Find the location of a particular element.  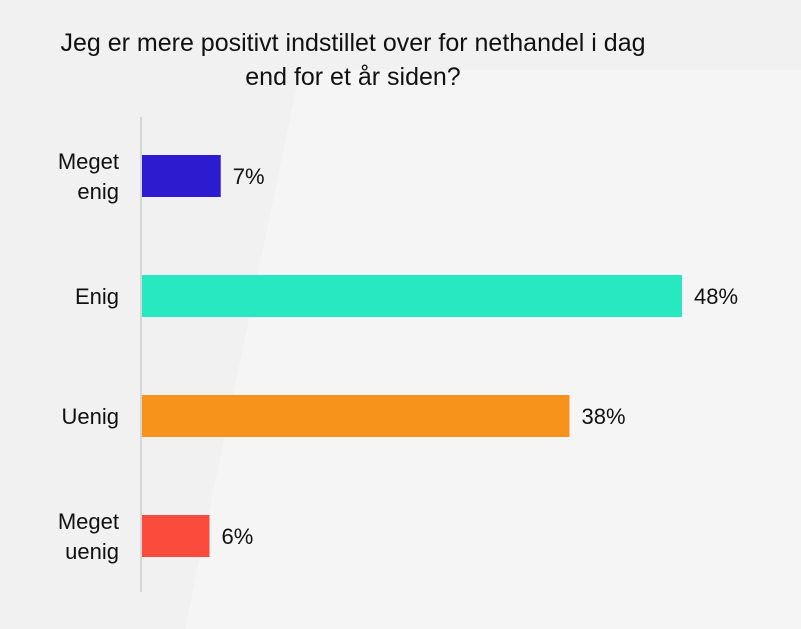

chart-title-line-2: end for et år siden? is located at coordinates (353, 77).